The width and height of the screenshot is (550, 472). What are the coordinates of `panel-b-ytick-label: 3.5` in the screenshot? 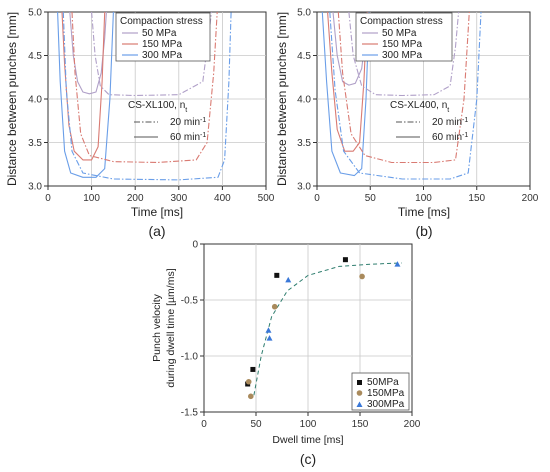 It's located at (304, 143).